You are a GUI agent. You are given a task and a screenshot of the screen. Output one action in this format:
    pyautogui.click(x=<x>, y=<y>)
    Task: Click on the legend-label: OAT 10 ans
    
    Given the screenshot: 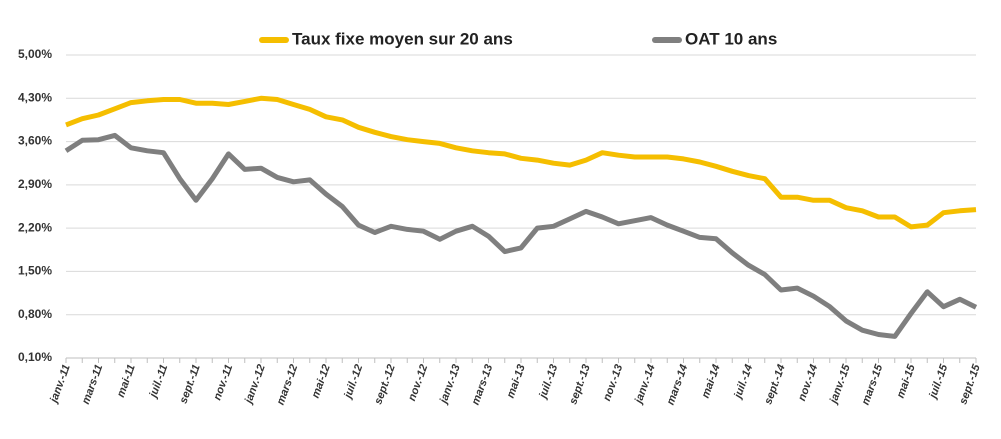 What is the action you would take?
    pyautogui.click(x=731, y=38)
    